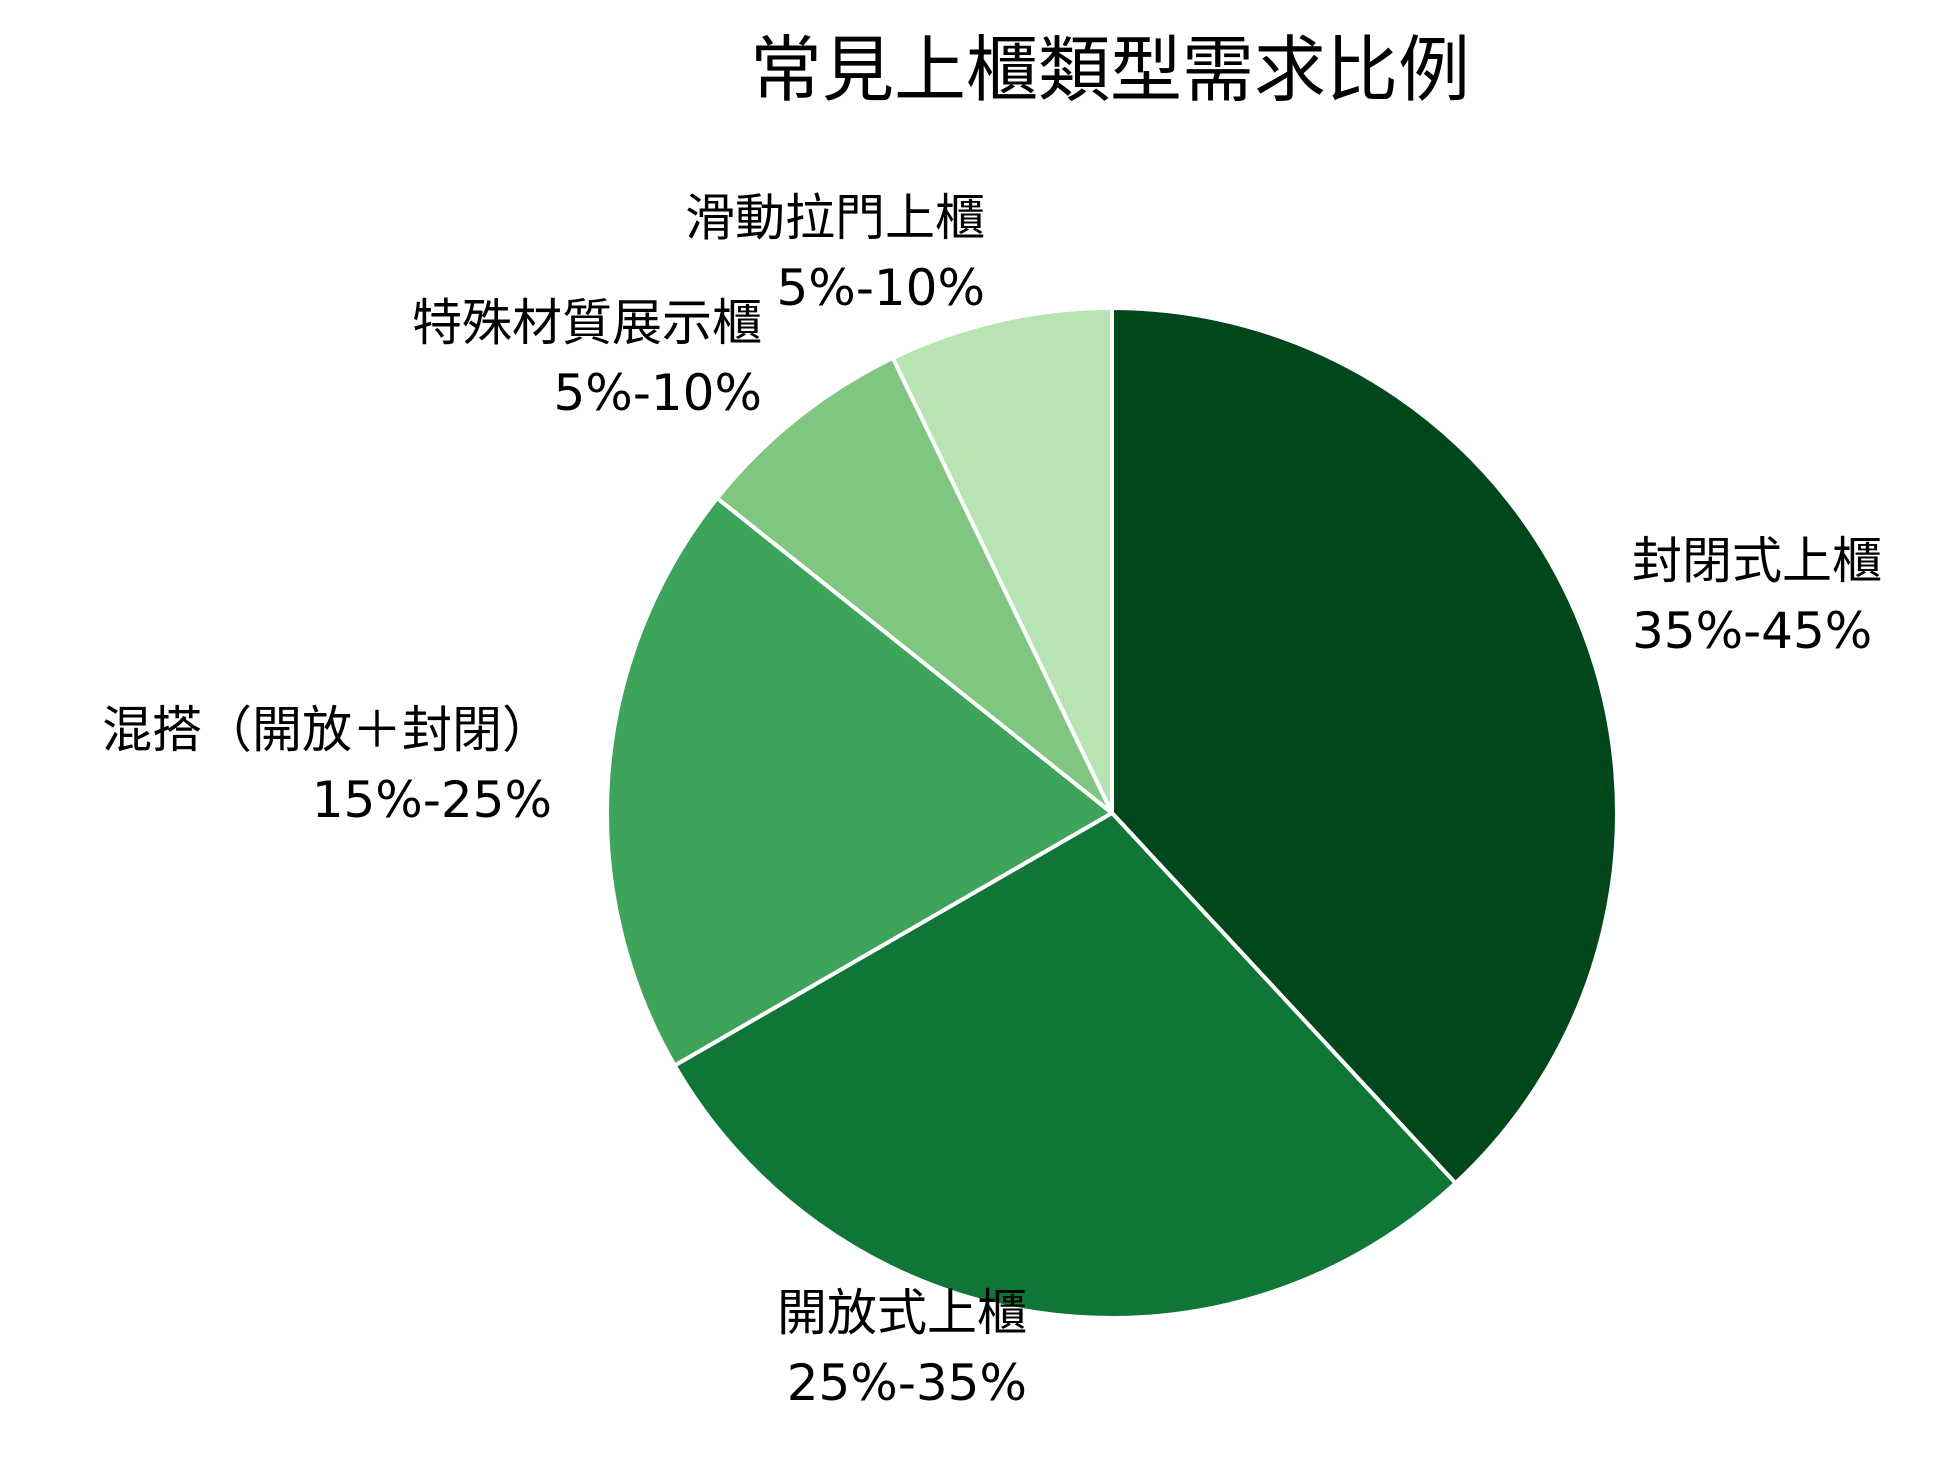 The height and width of the screenshot is (1468, 1944). Describe the element at coordinates (1752, 631) in the screenshot. I see `slice-value-label: 35%-45%` at that location.